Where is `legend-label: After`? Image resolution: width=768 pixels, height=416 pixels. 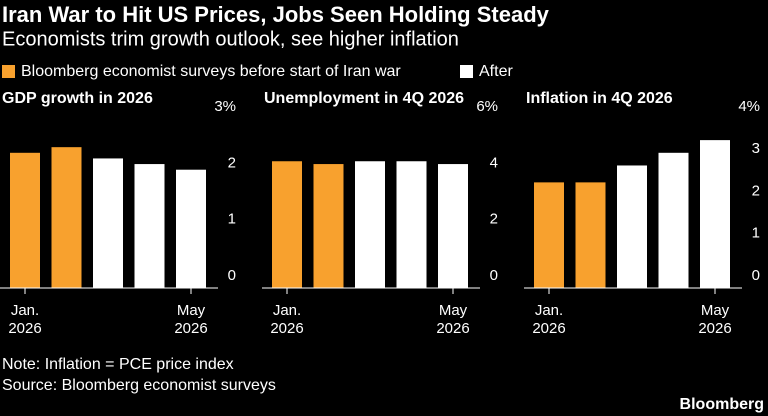 legend-label: After is located at coordinates (496, 71).